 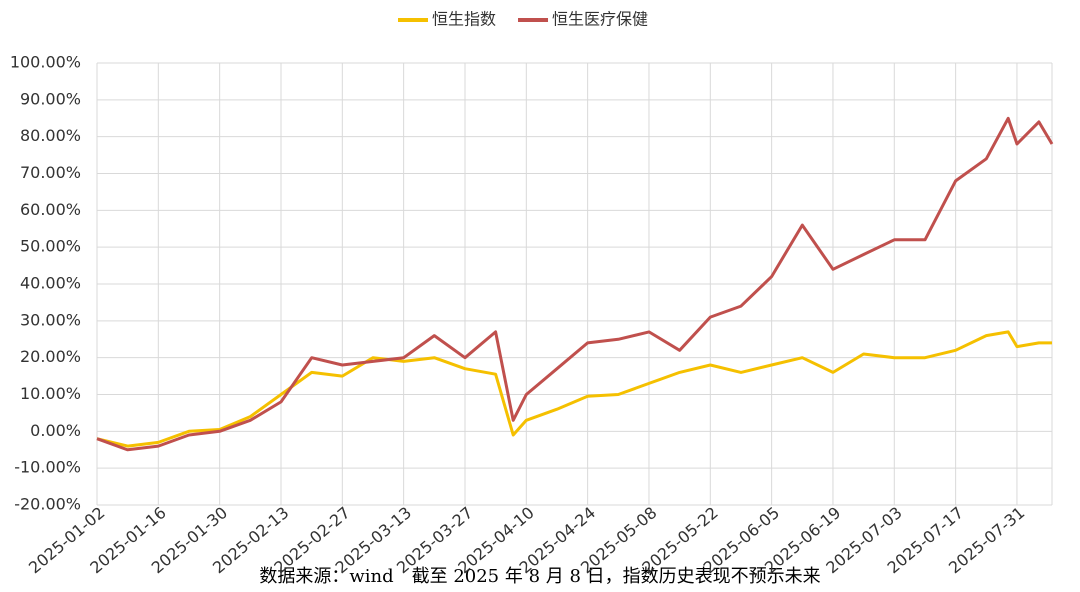 I want to click on y-tick-label: 50.00%, so click(x=50, y=246).